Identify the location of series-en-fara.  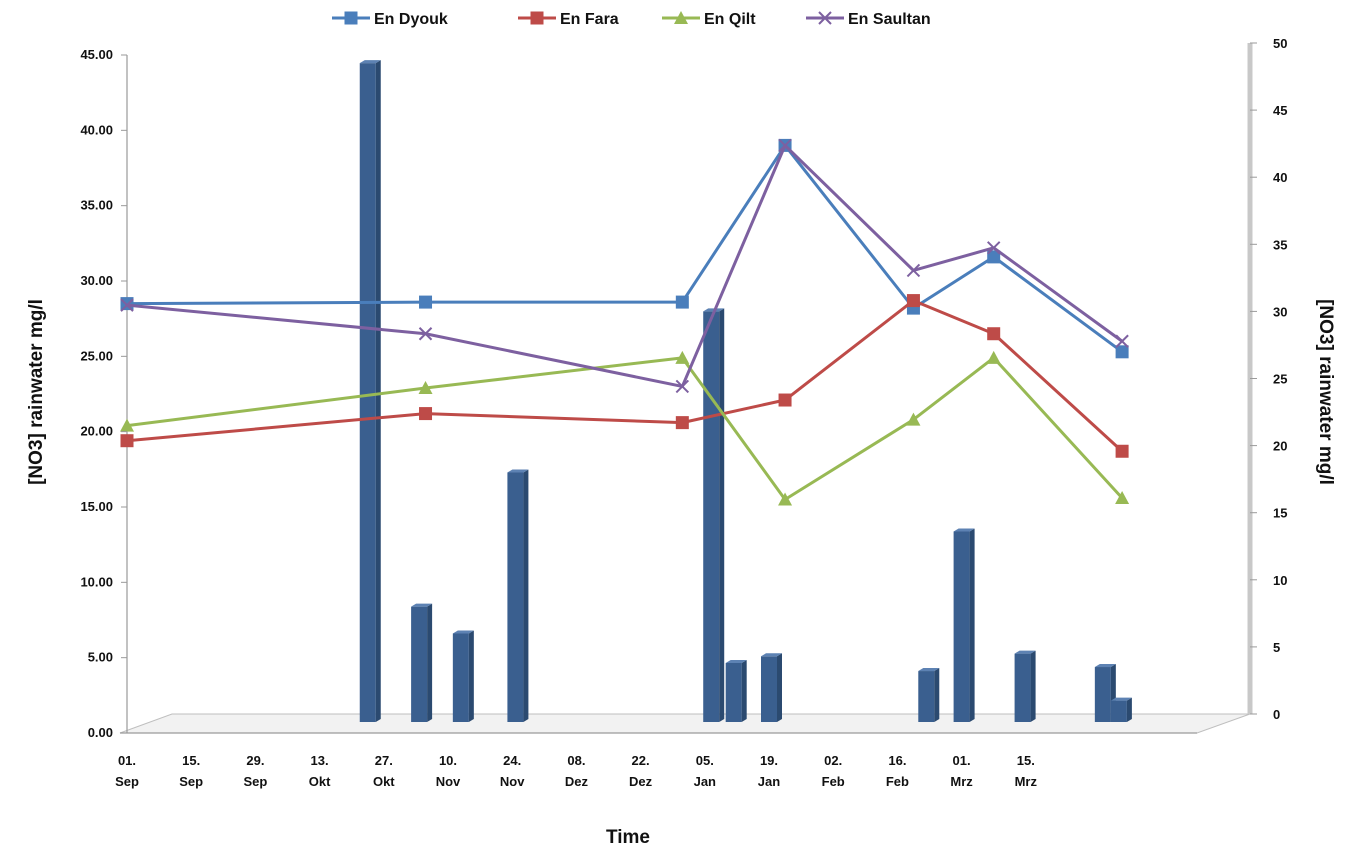
(624, 376).